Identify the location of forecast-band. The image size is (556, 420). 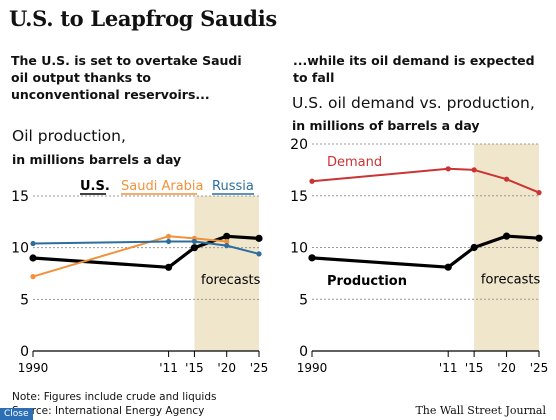
(226, 273).